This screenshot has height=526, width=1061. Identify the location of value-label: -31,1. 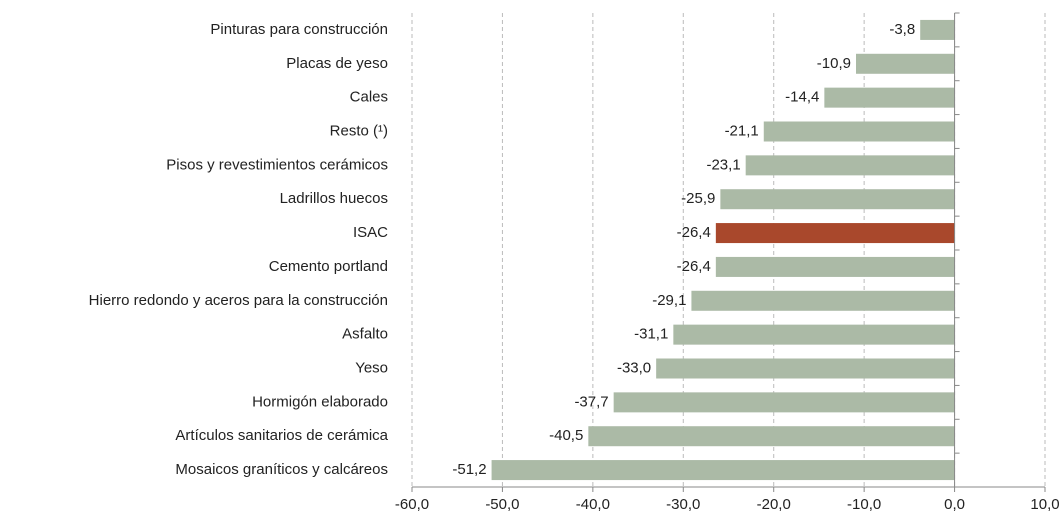
(651, 334).